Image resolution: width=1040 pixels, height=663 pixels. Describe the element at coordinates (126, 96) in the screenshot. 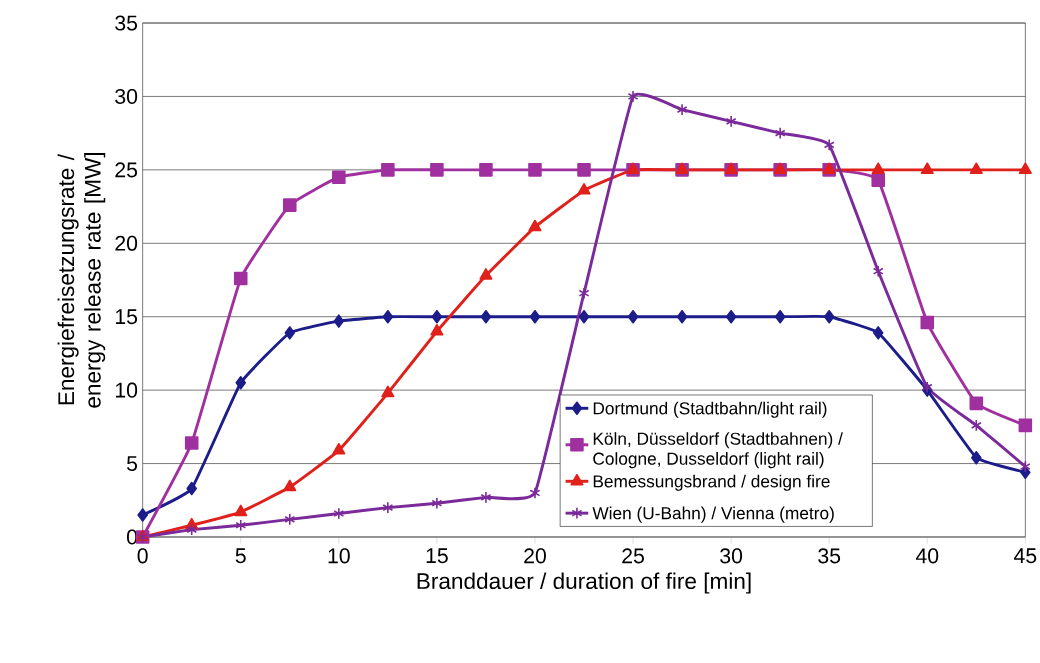

I see `y-tick-label: 30` at that location.